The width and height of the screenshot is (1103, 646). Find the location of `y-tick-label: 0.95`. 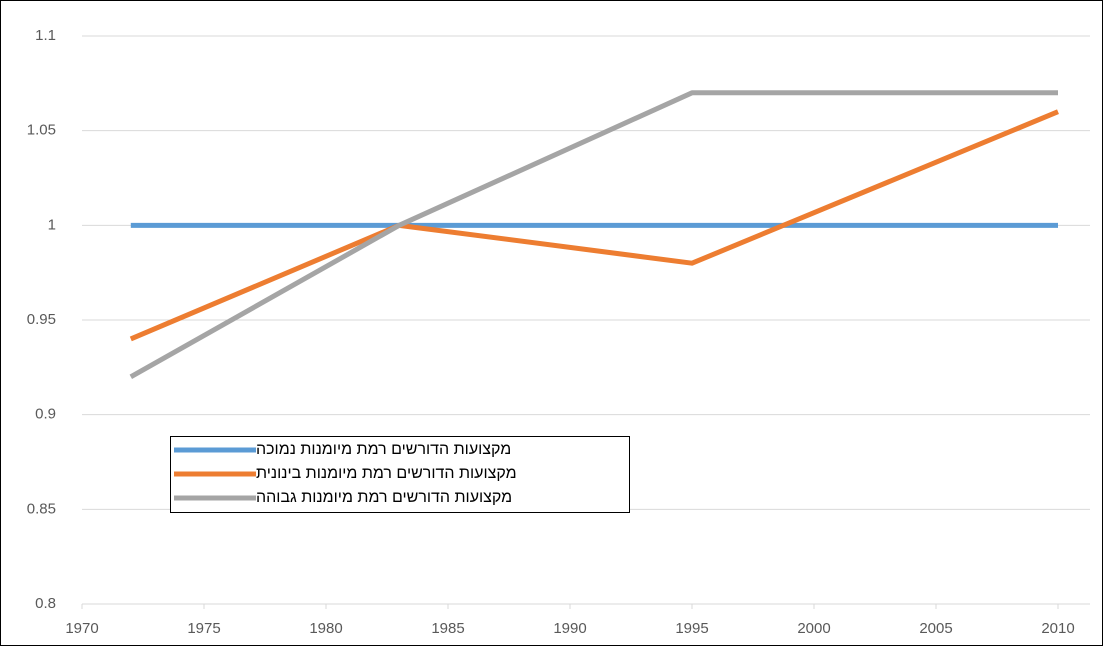

y-tick-label: 0.95 is located at coordinates (41, 319).